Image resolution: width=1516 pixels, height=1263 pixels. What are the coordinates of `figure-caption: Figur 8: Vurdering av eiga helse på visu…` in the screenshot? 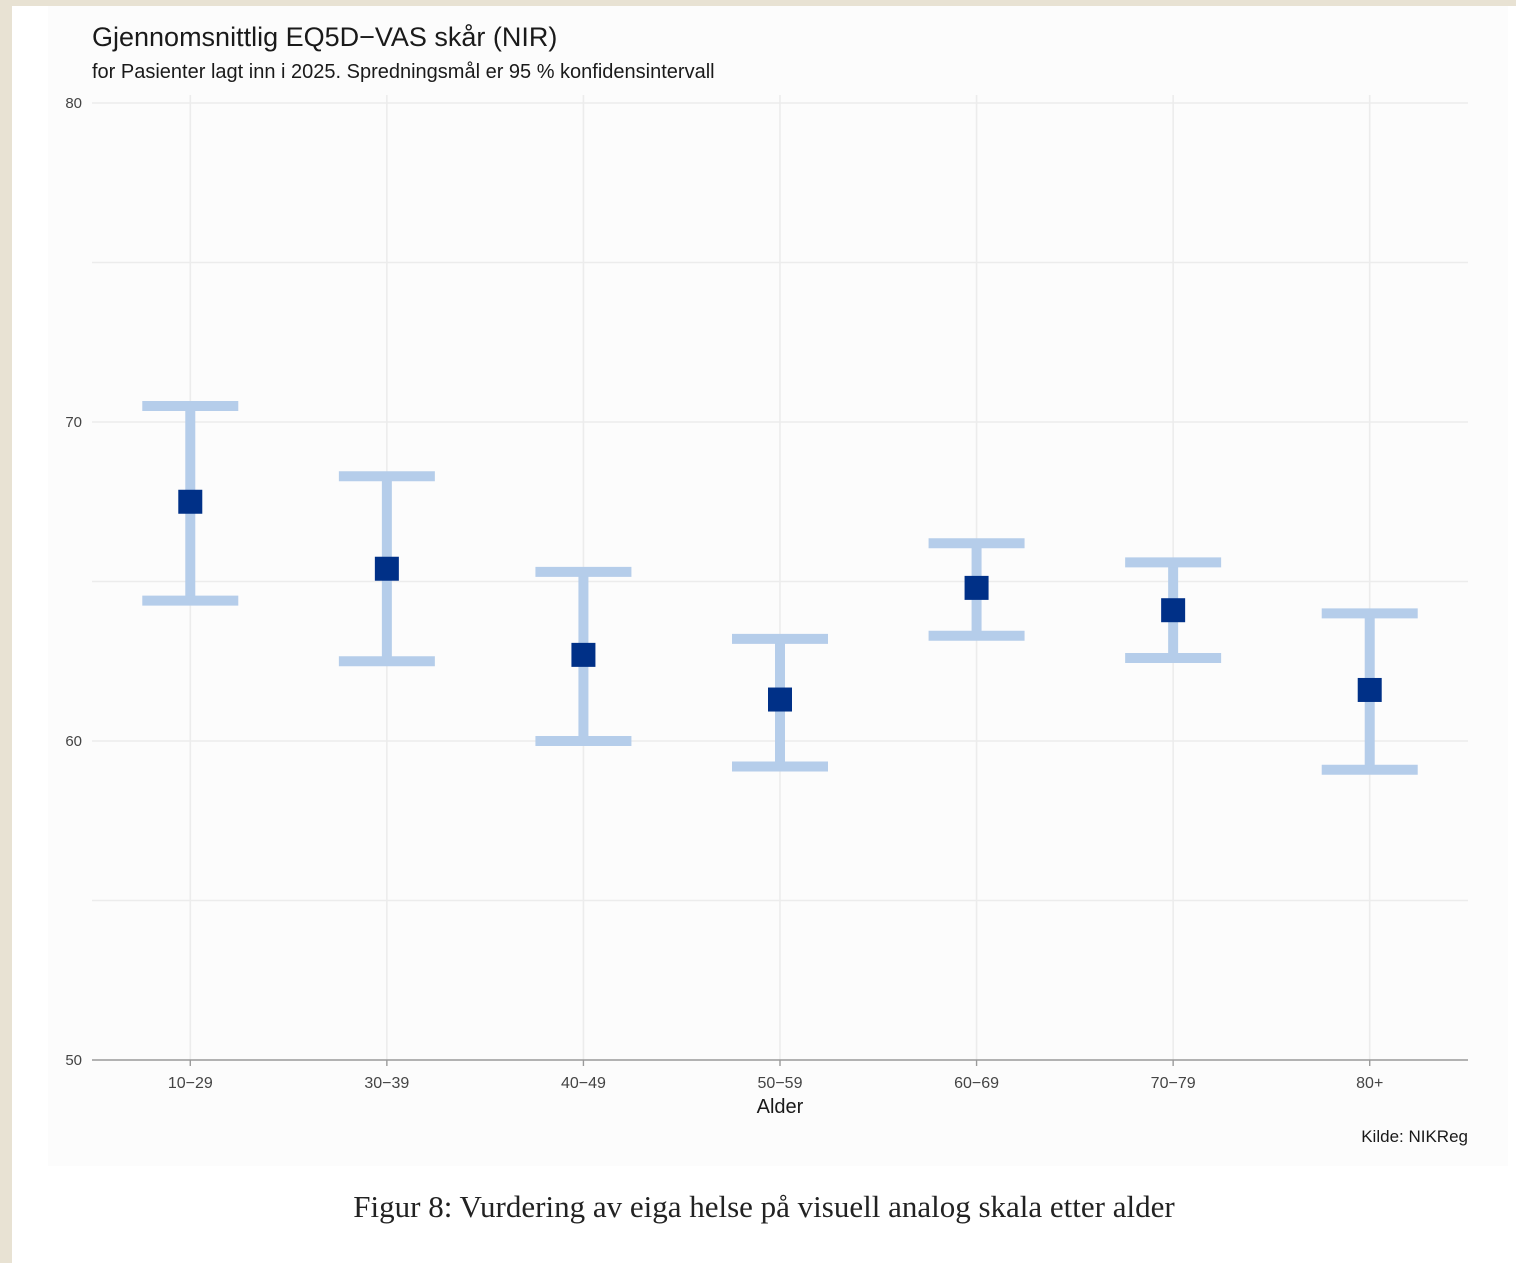 It's located at (764, 1206).